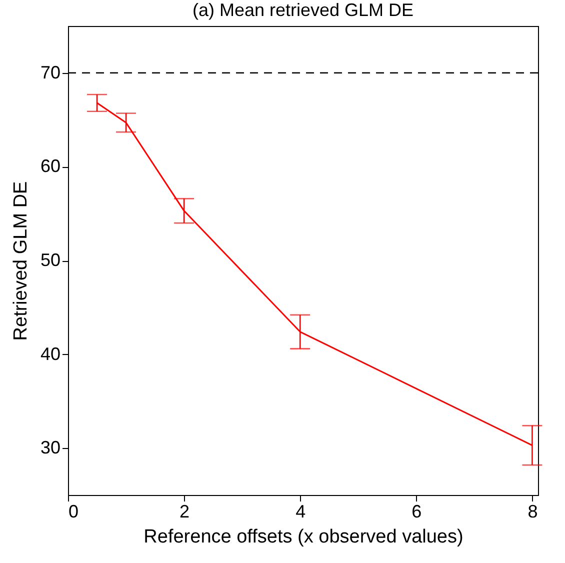 This screenshot has height=563, width=565. Describe the element at coordinates (304, 537) in the screenshot. I see `x-axis-title: Reference offsets (x observed values)` at that location.